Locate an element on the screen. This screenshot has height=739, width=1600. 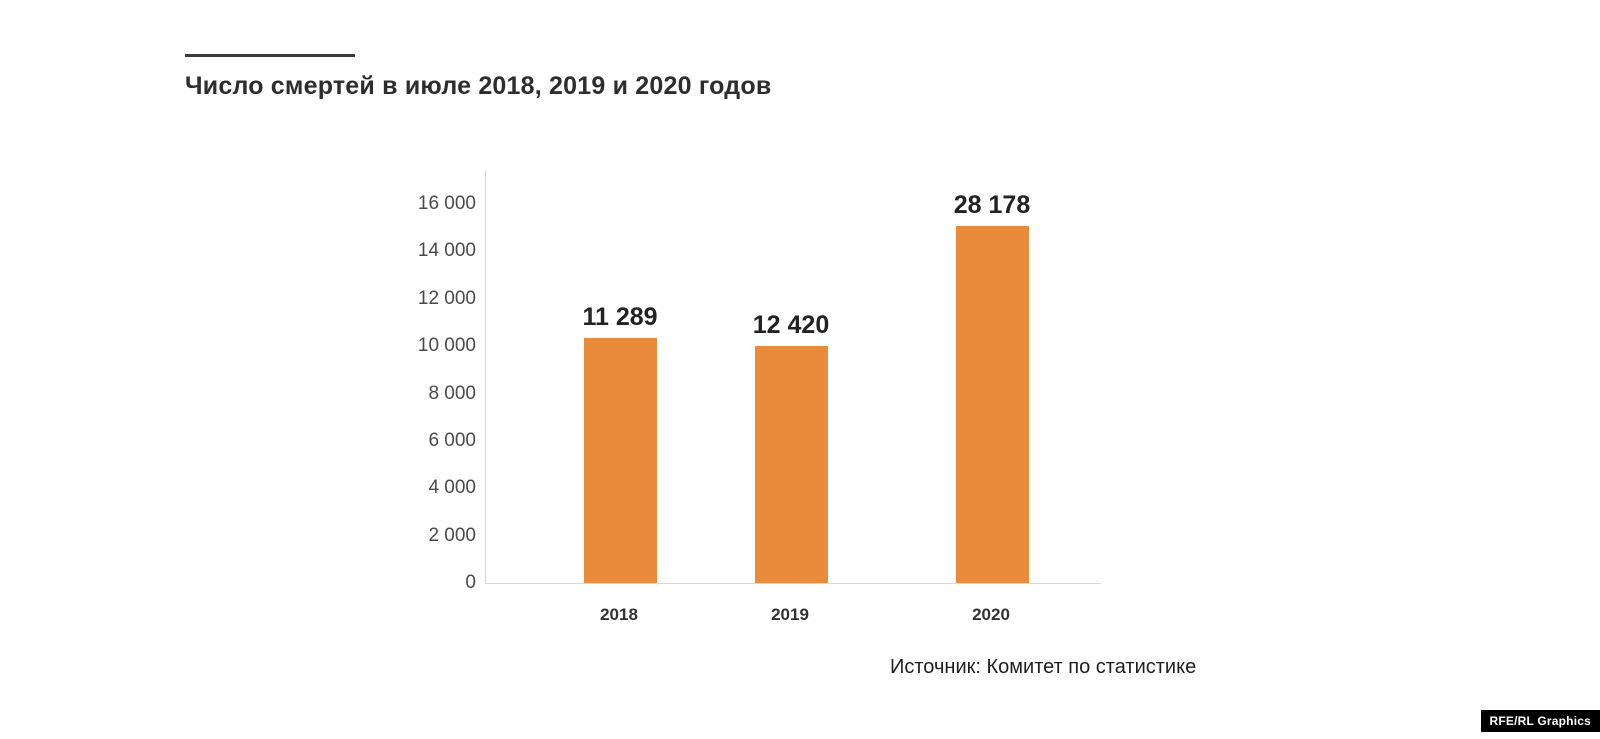
y-tick-label: 14 000 is located at coordinates (446, 251).